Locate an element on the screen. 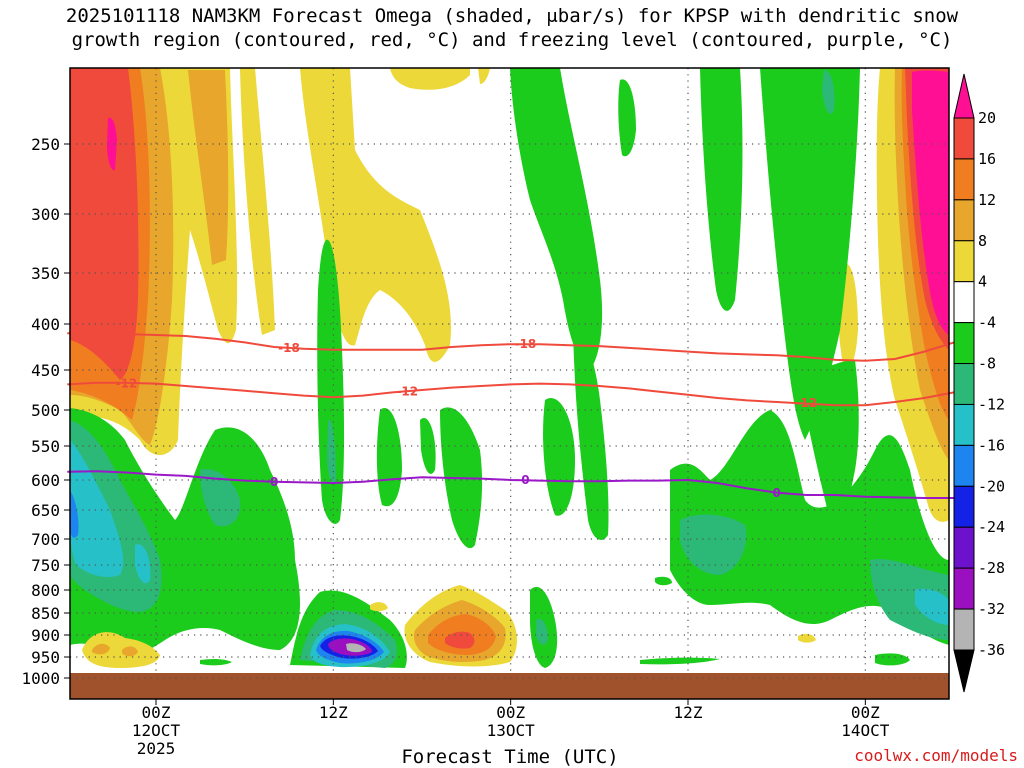  y-tick-label-850: 850 is located at coordinates (45, 613).